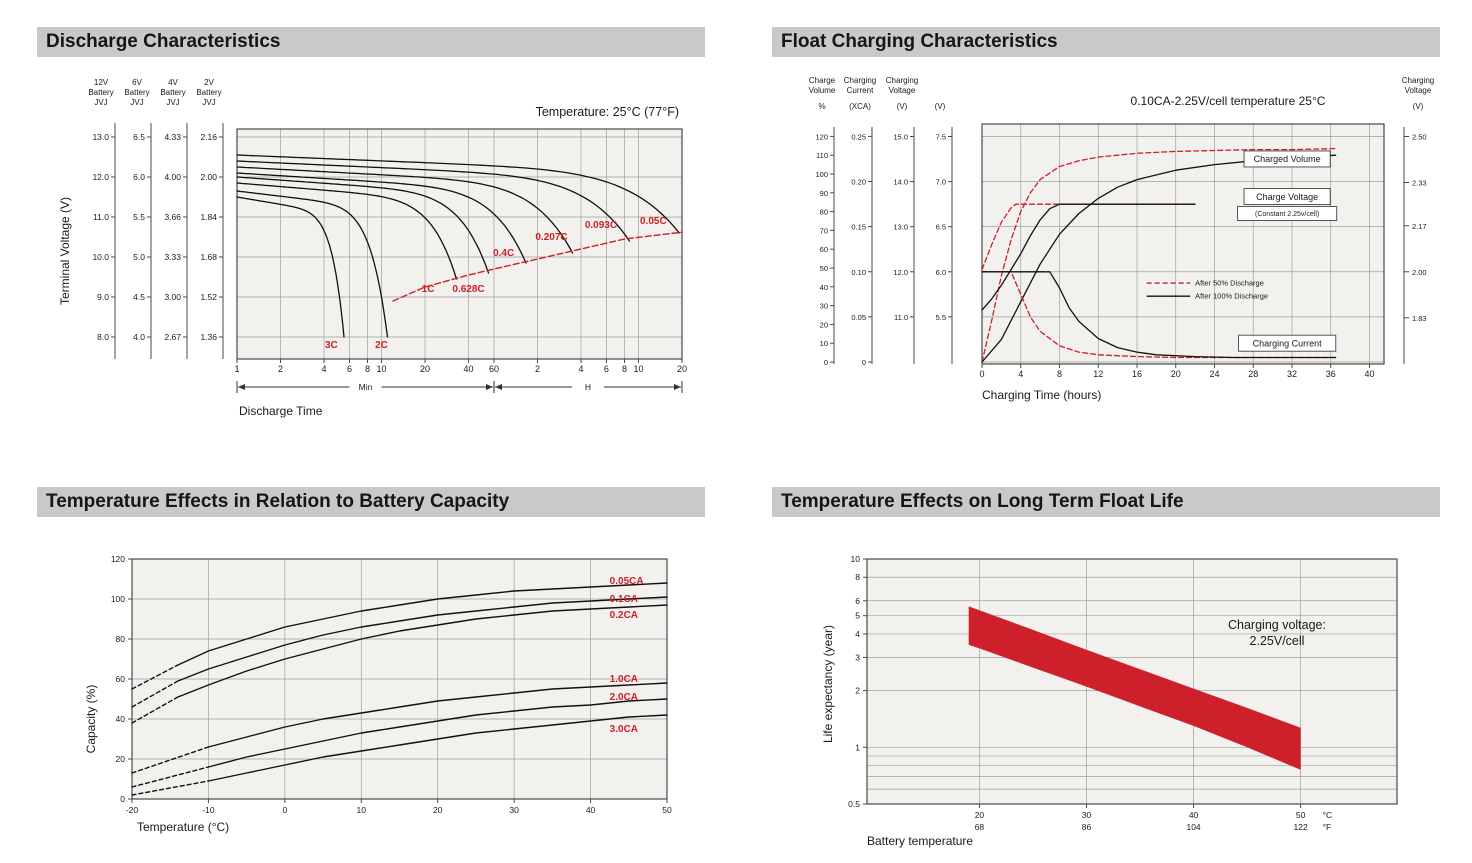 This screenshot has width=1472, height=863. What do you see at coordinates (183, 827) in the screenshot?
I see `svg-text: Temperature (°C)` at bounding box center [183, 827].